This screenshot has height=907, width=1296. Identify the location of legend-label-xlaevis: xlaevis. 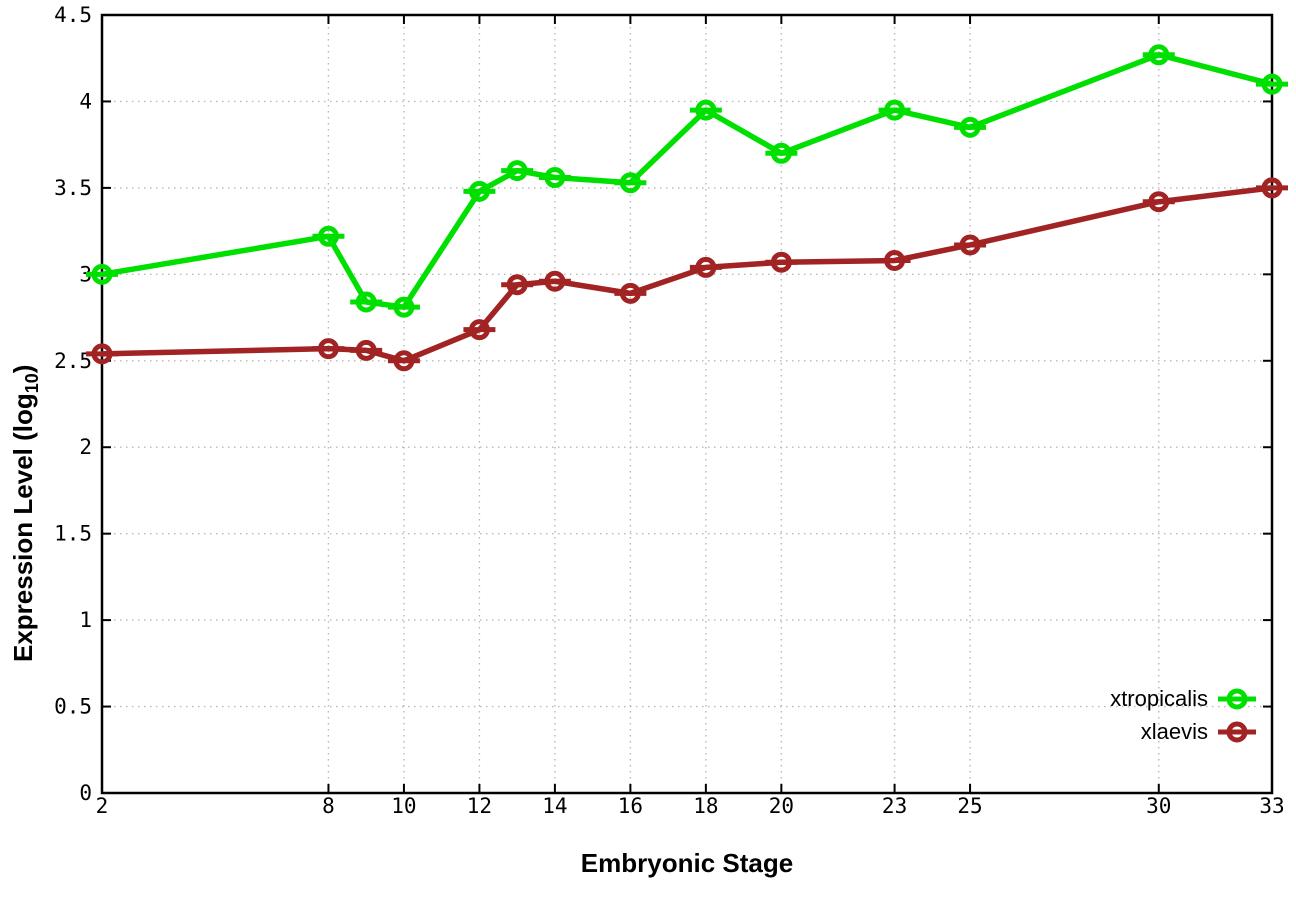
(1174, 731).